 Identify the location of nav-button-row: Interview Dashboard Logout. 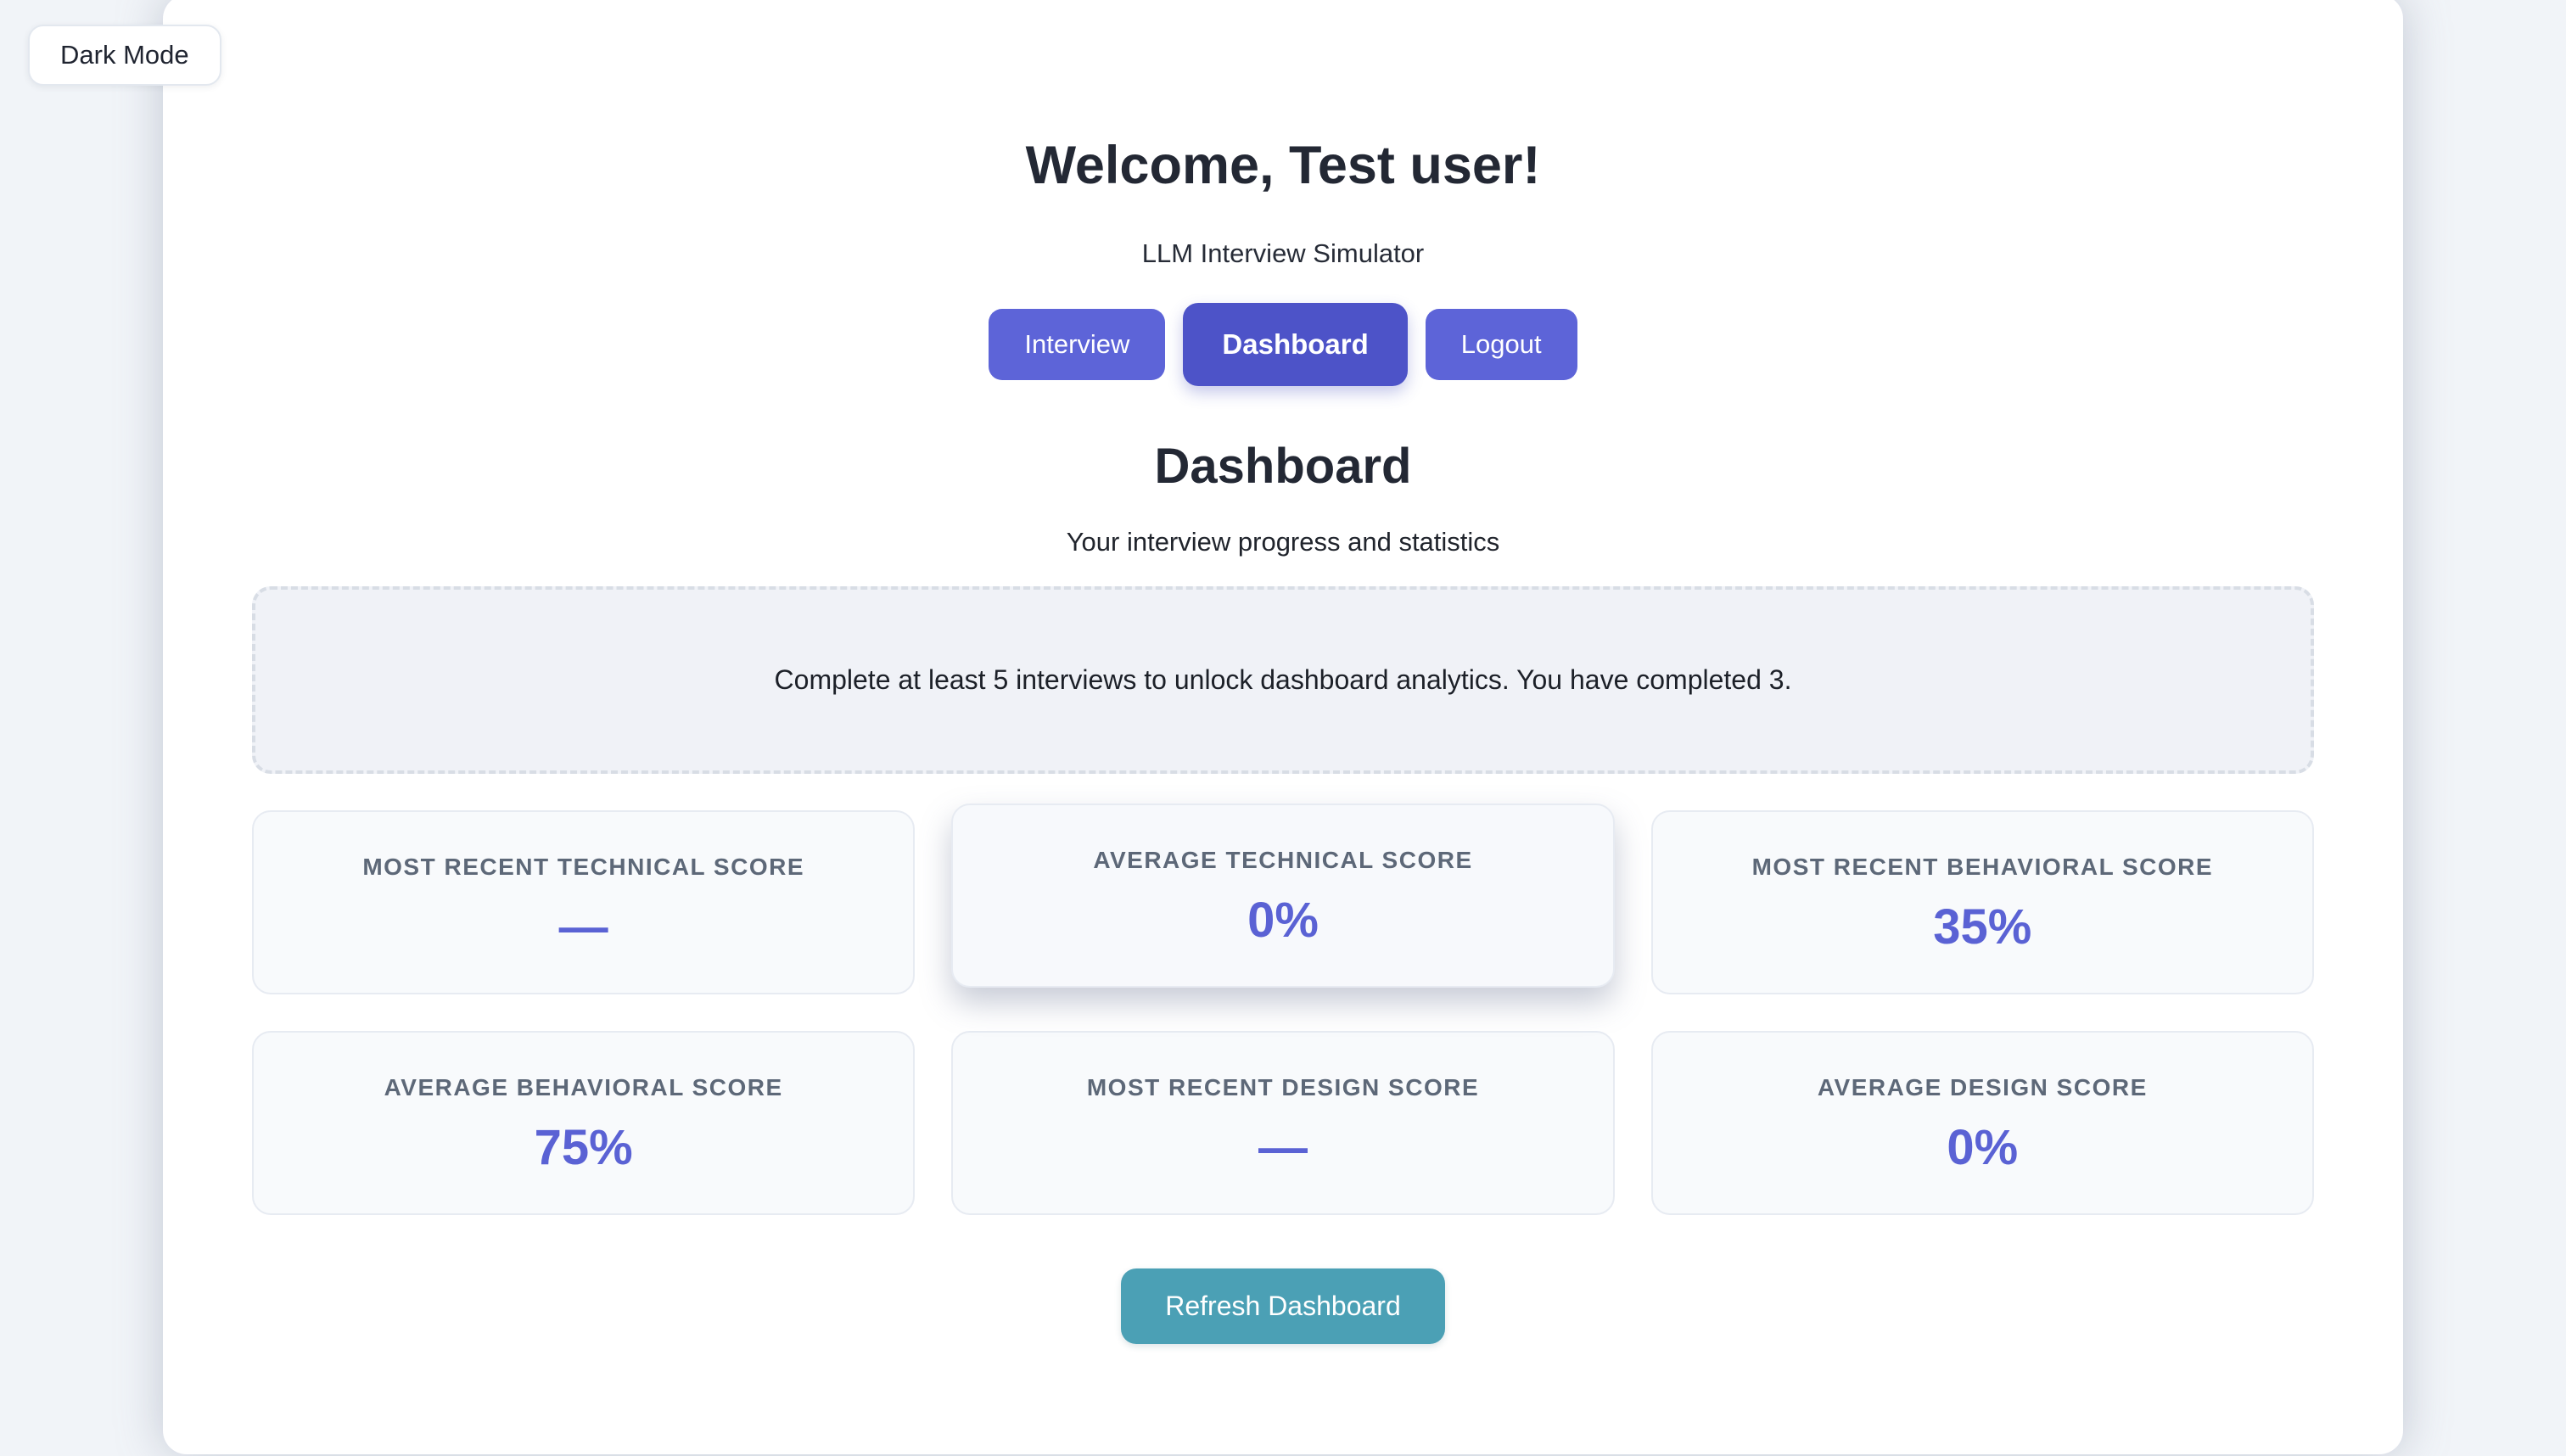
(1283, 345).